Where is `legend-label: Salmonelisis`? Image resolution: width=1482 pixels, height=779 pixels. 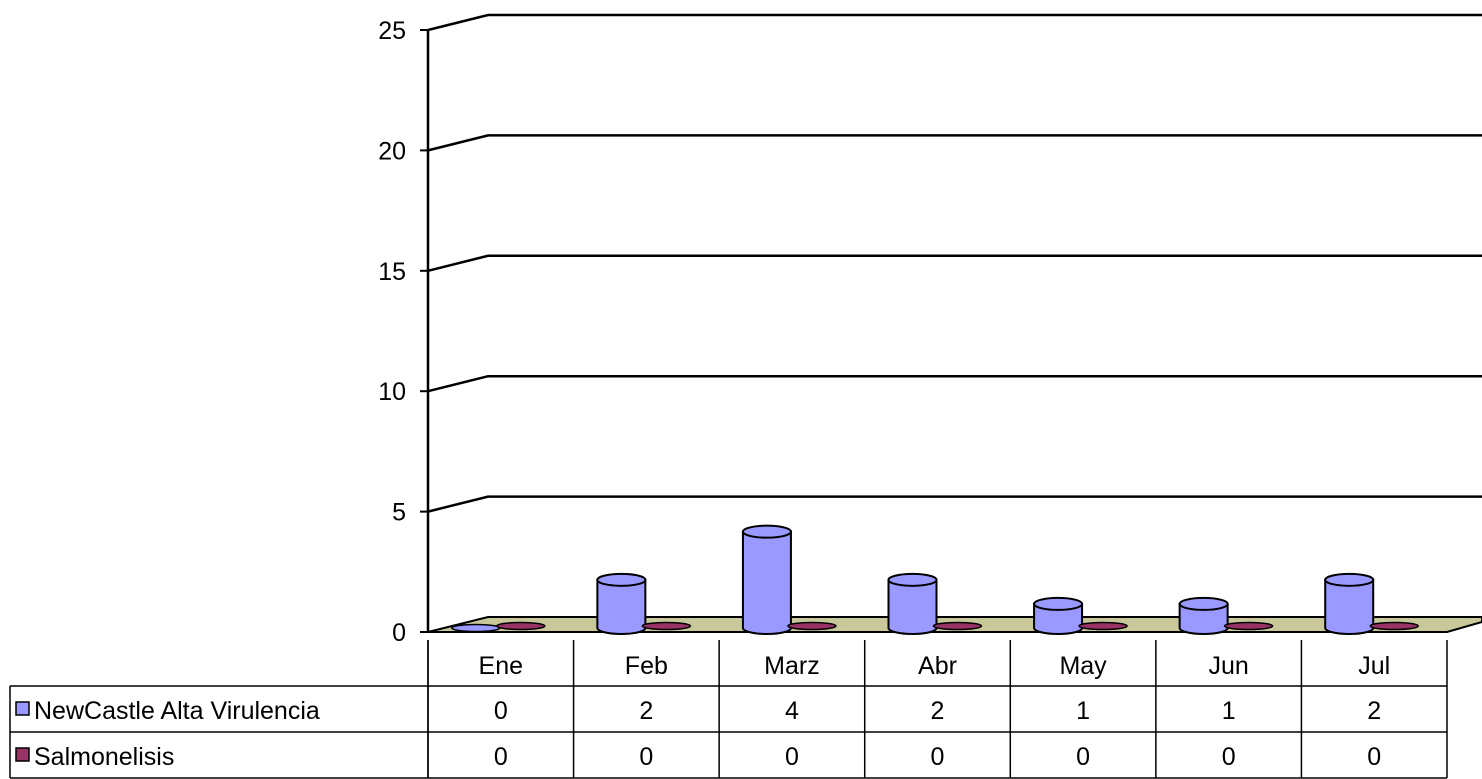
legend-label: Salmonelisis is located at coordinates (104, 757).